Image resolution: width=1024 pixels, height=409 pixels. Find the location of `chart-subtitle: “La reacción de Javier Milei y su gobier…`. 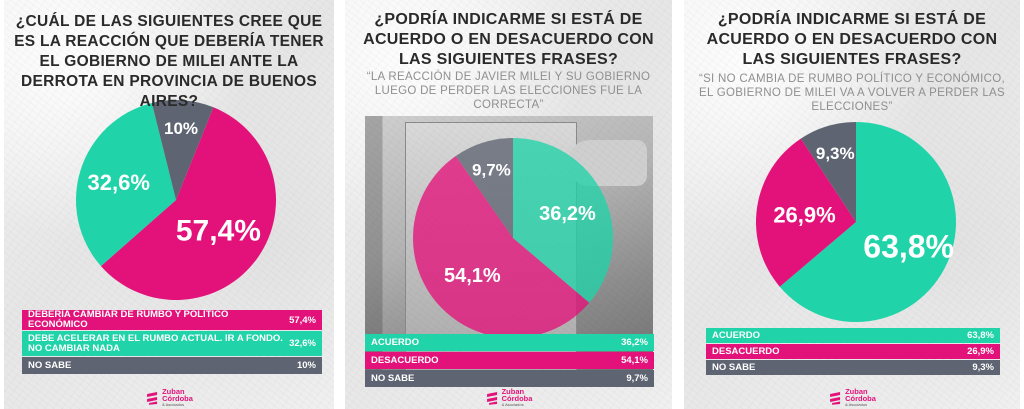

chart-subtitle: “La reacción de Javier Milei y su gobier… is located at coordinates (508, 91).